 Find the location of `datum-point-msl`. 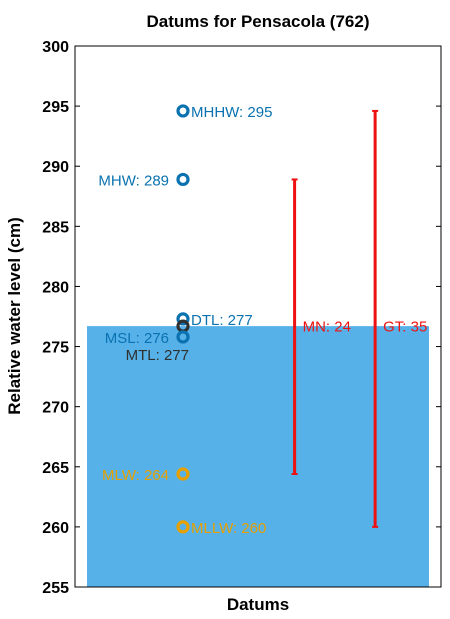

datum-point-msl is located at coordinates (183, 337).